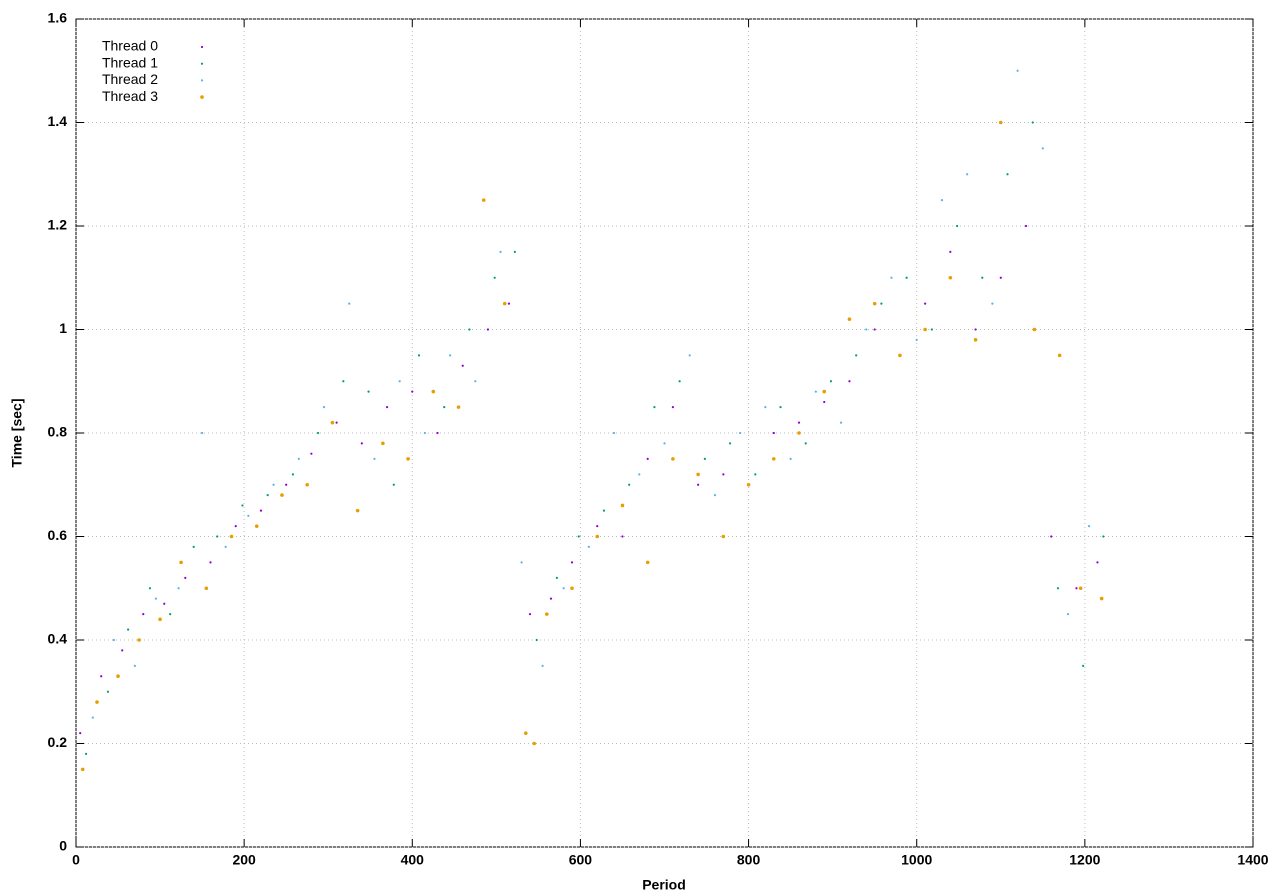 The width and height of the screenshot is (1280, 896). What do you see at coordinates (130, 46) in the screenshot?
I see `legend-label: Thread 0` at bounding box center [130, 46].